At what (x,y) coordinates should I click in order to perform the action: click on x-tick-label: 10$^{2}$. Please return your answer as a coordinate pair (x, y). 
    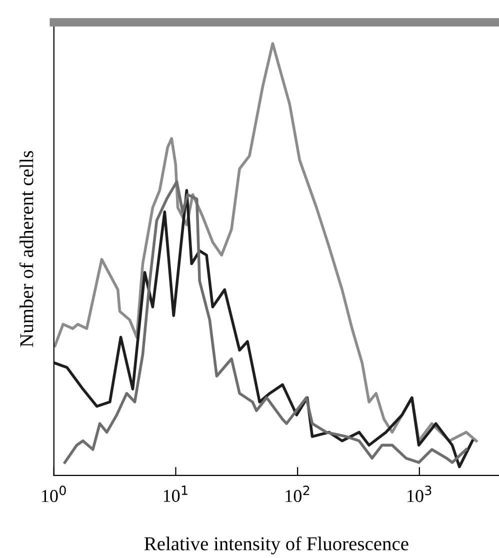
    Looking at the image, I should click on (298, 494).